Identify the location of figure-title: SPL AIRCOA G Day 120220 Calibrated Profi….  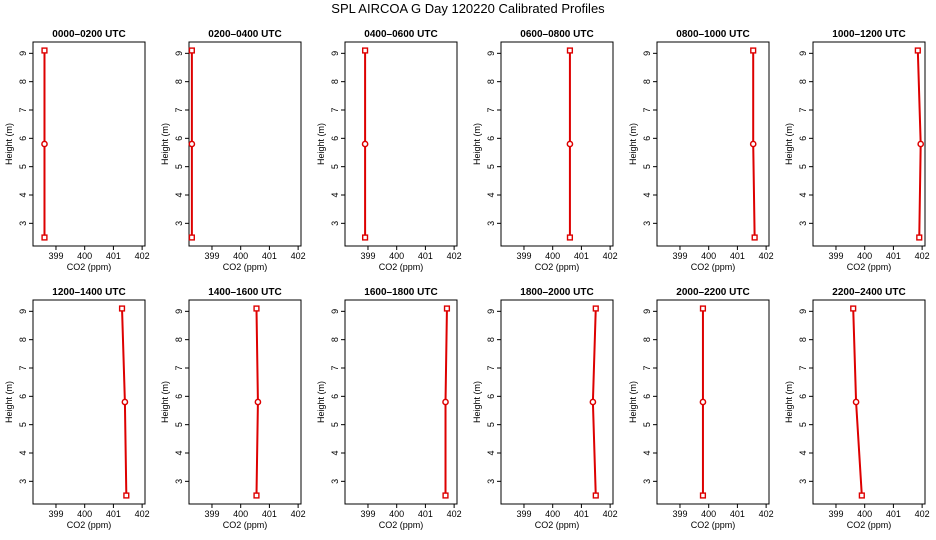
(468, 8).